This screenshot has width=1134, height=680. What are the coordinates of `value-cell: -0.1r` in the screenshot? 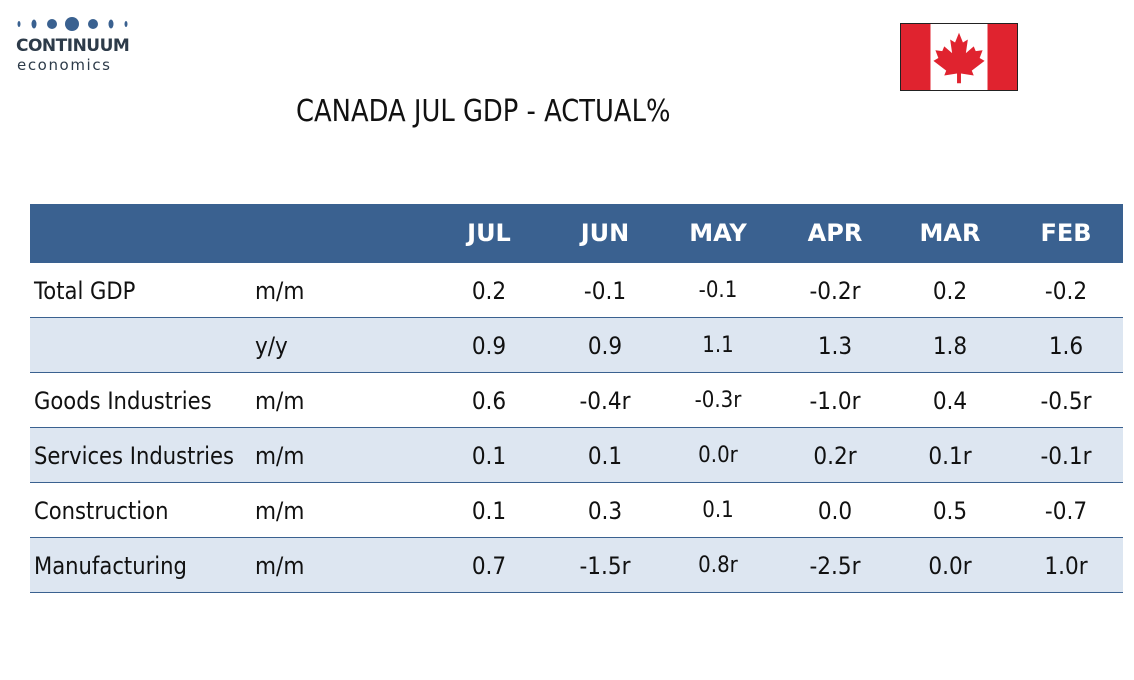 It's located at (1066, 456).